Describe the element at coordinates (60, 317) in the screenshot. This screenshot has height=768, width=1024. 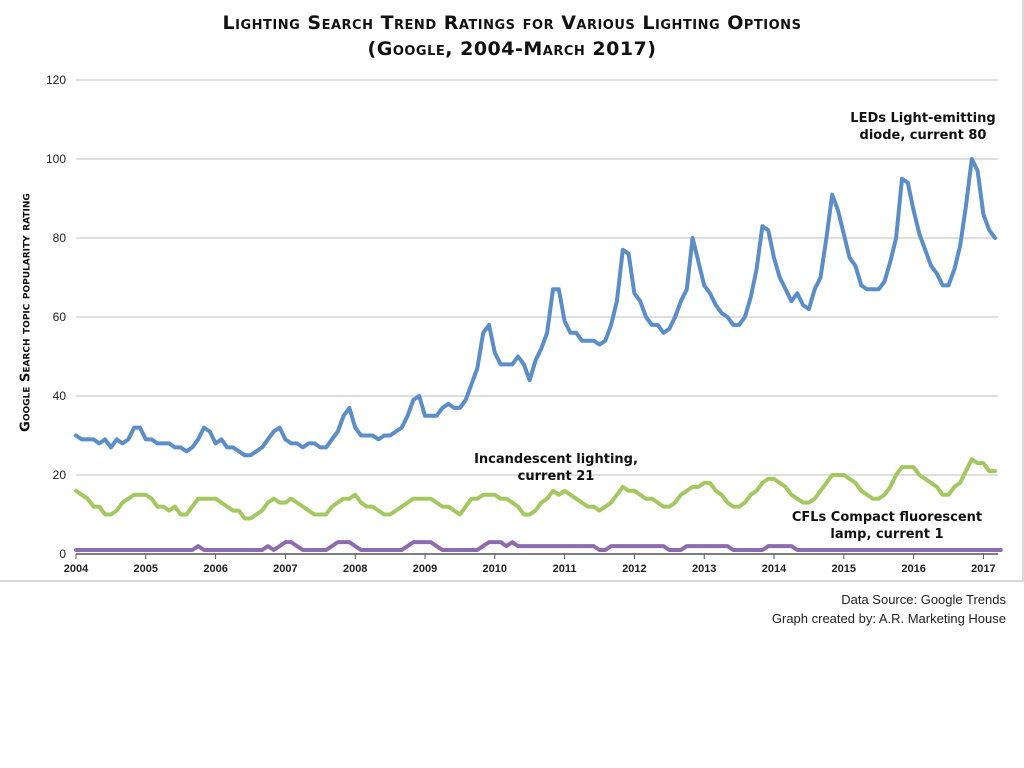
I see `y-tick-label: 60` at that location.